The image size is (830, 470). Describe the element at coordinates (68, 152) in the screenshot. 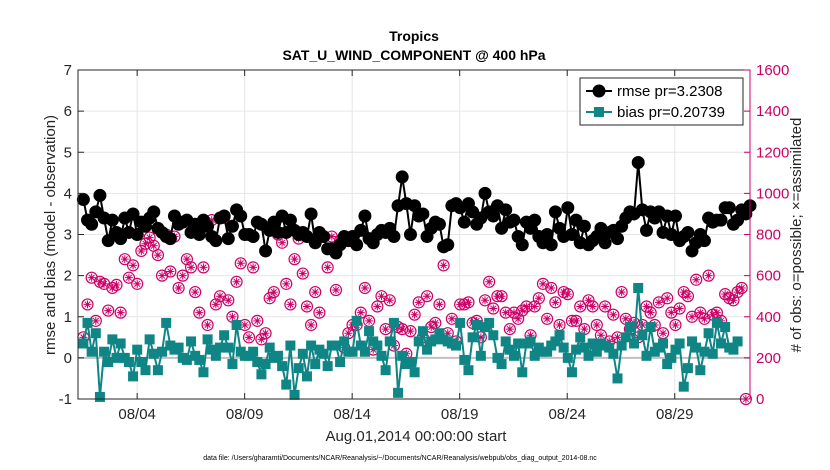

I see `y-tick-label: 5` at that location.